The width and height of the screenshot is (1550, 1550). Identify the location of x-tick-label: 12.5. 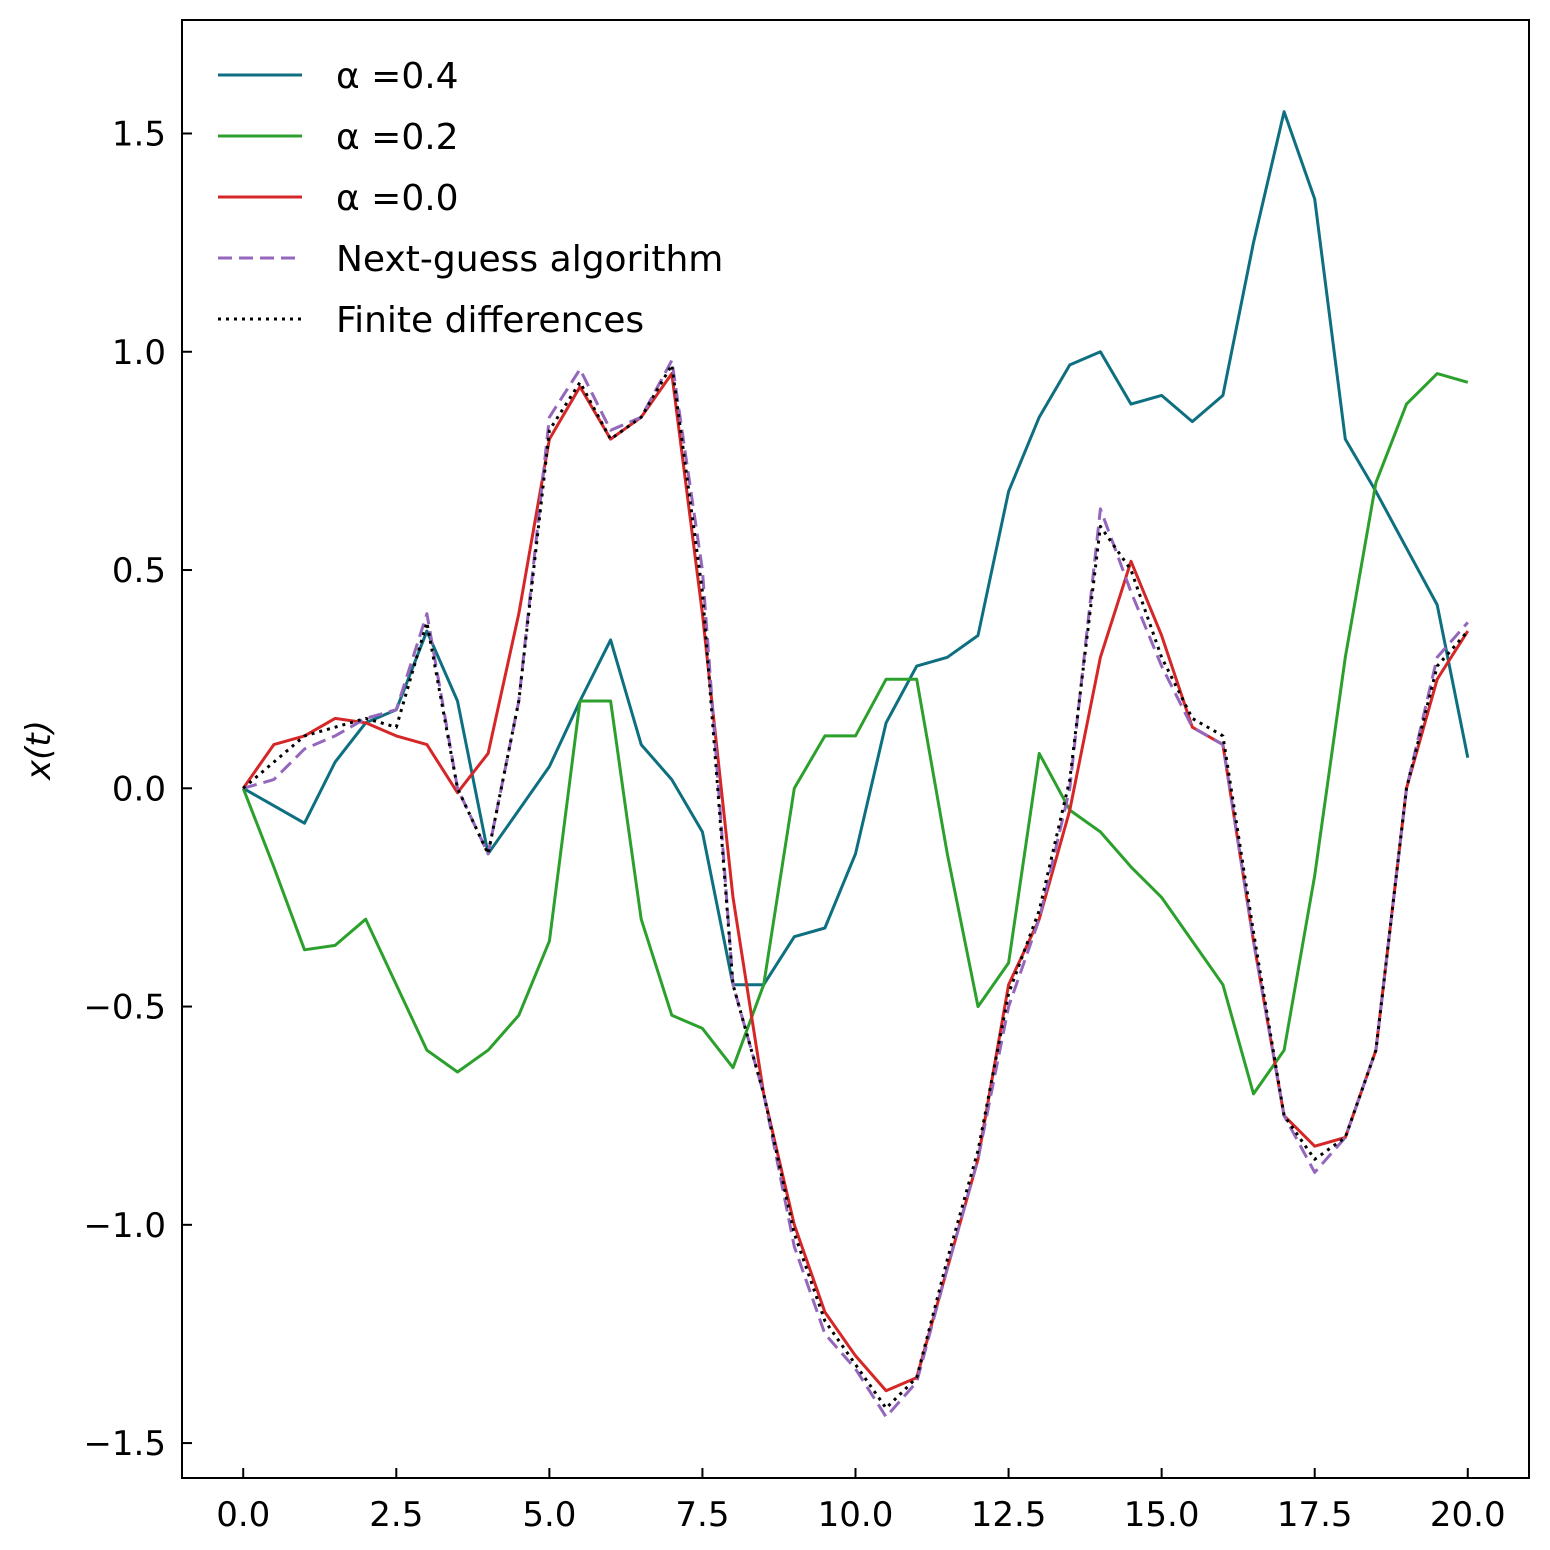
(1009, 1515).